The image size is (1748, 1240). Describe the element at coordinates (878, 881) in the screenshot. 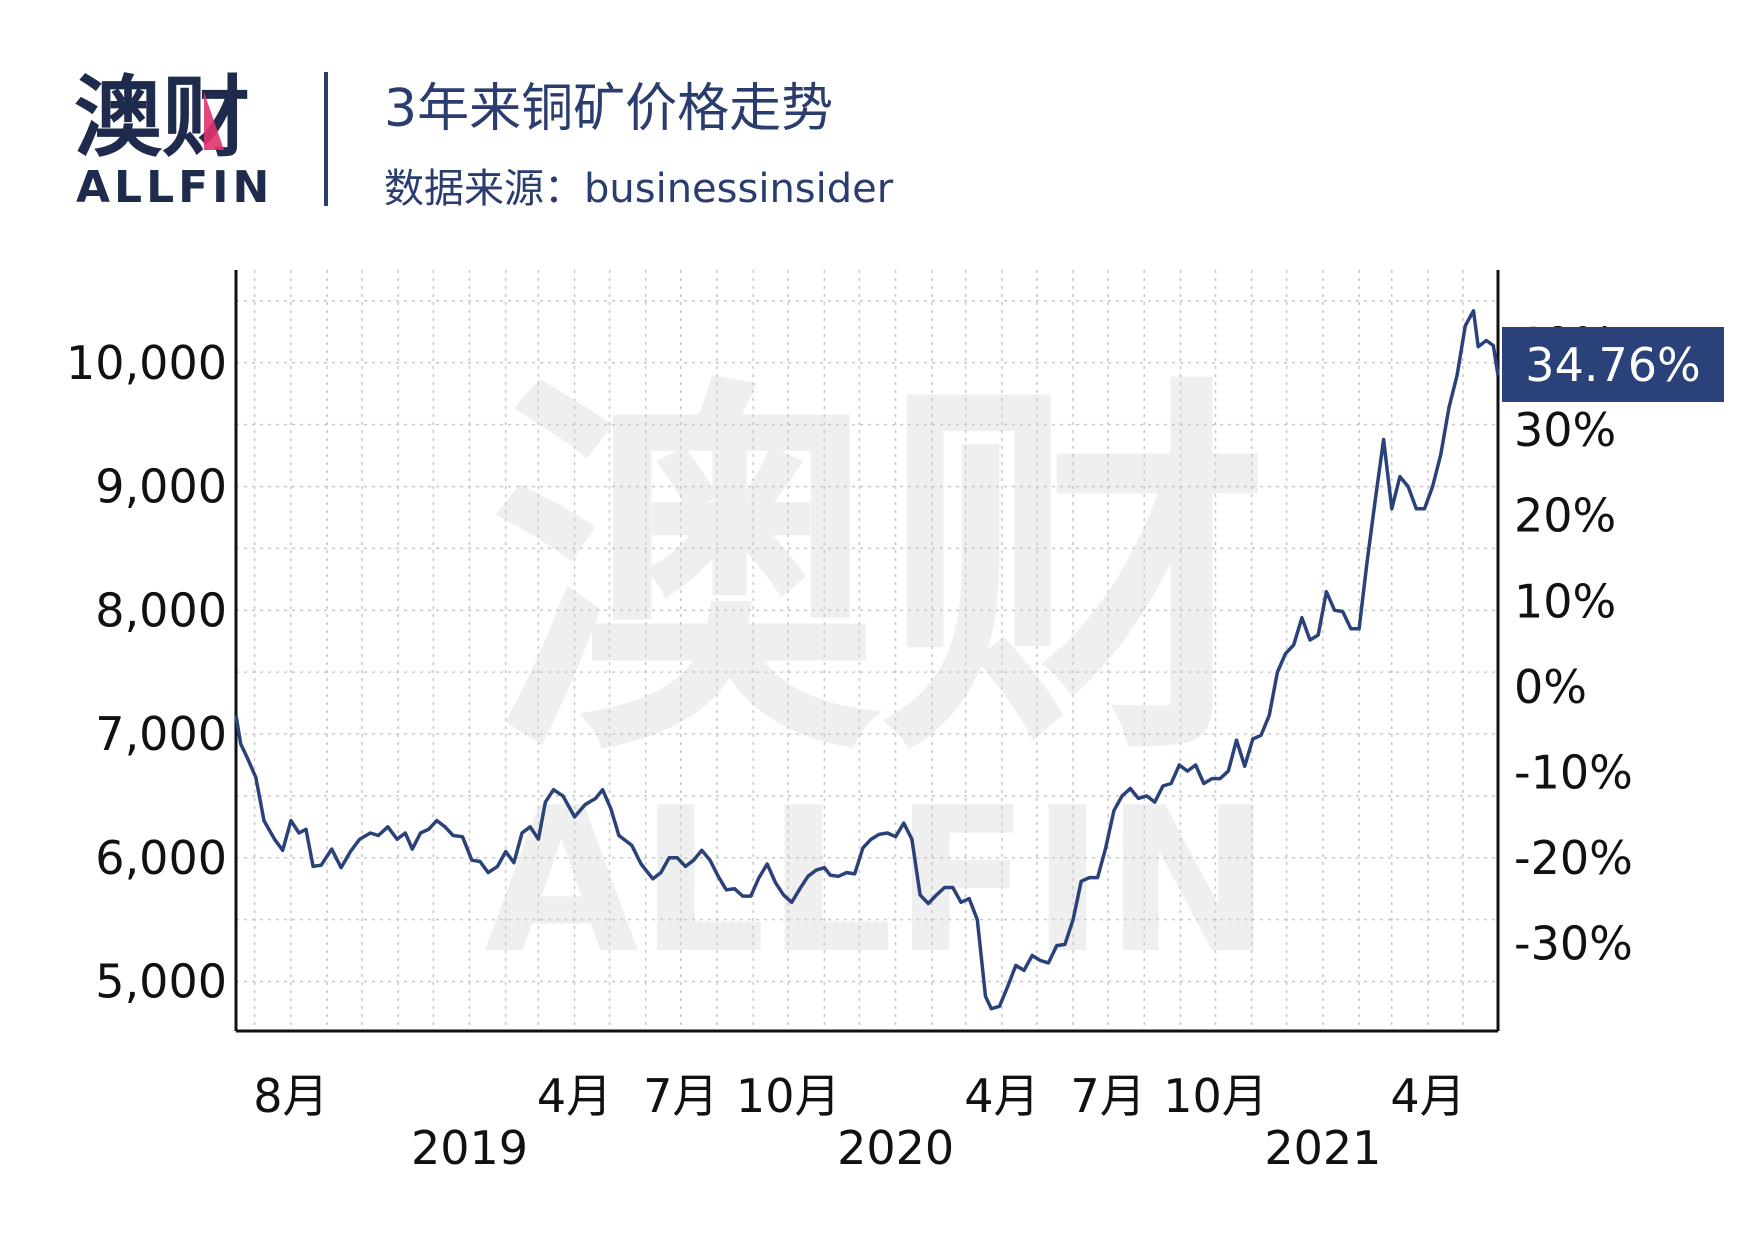

I see `watermark-en: ALLFIN` at that location.